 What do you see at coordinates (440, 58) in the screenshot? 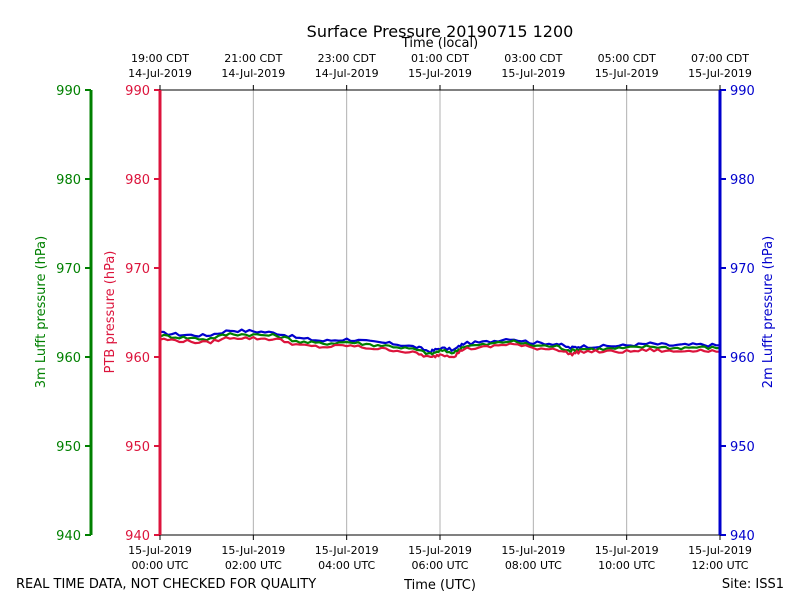
I see `x-tick-label-top-time: 01:00 CDT` at bounding box center [440, 58].